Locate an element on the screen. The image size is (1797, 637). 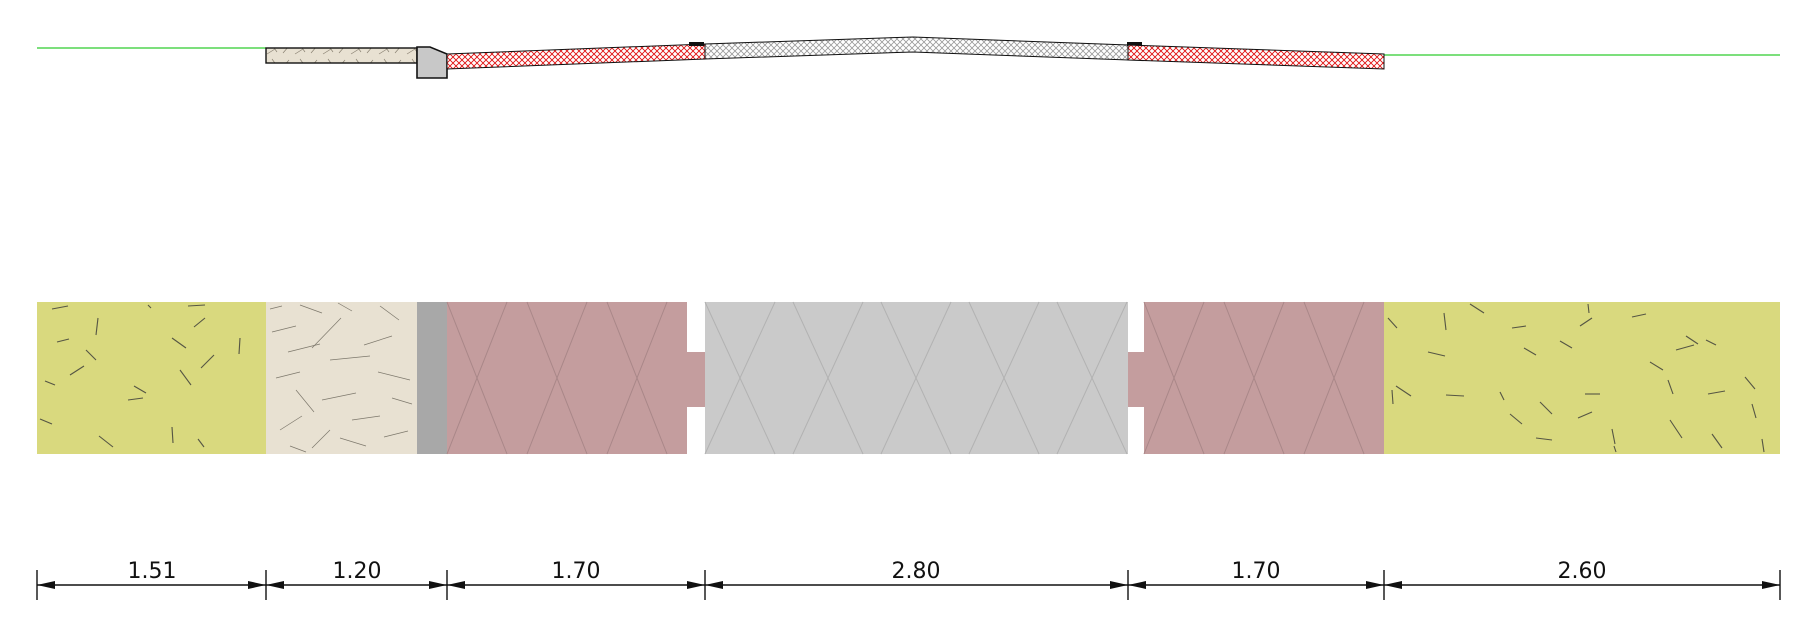
dimension-label-cycle-lane-left: 1.70 is located at coordinates (576, 571).